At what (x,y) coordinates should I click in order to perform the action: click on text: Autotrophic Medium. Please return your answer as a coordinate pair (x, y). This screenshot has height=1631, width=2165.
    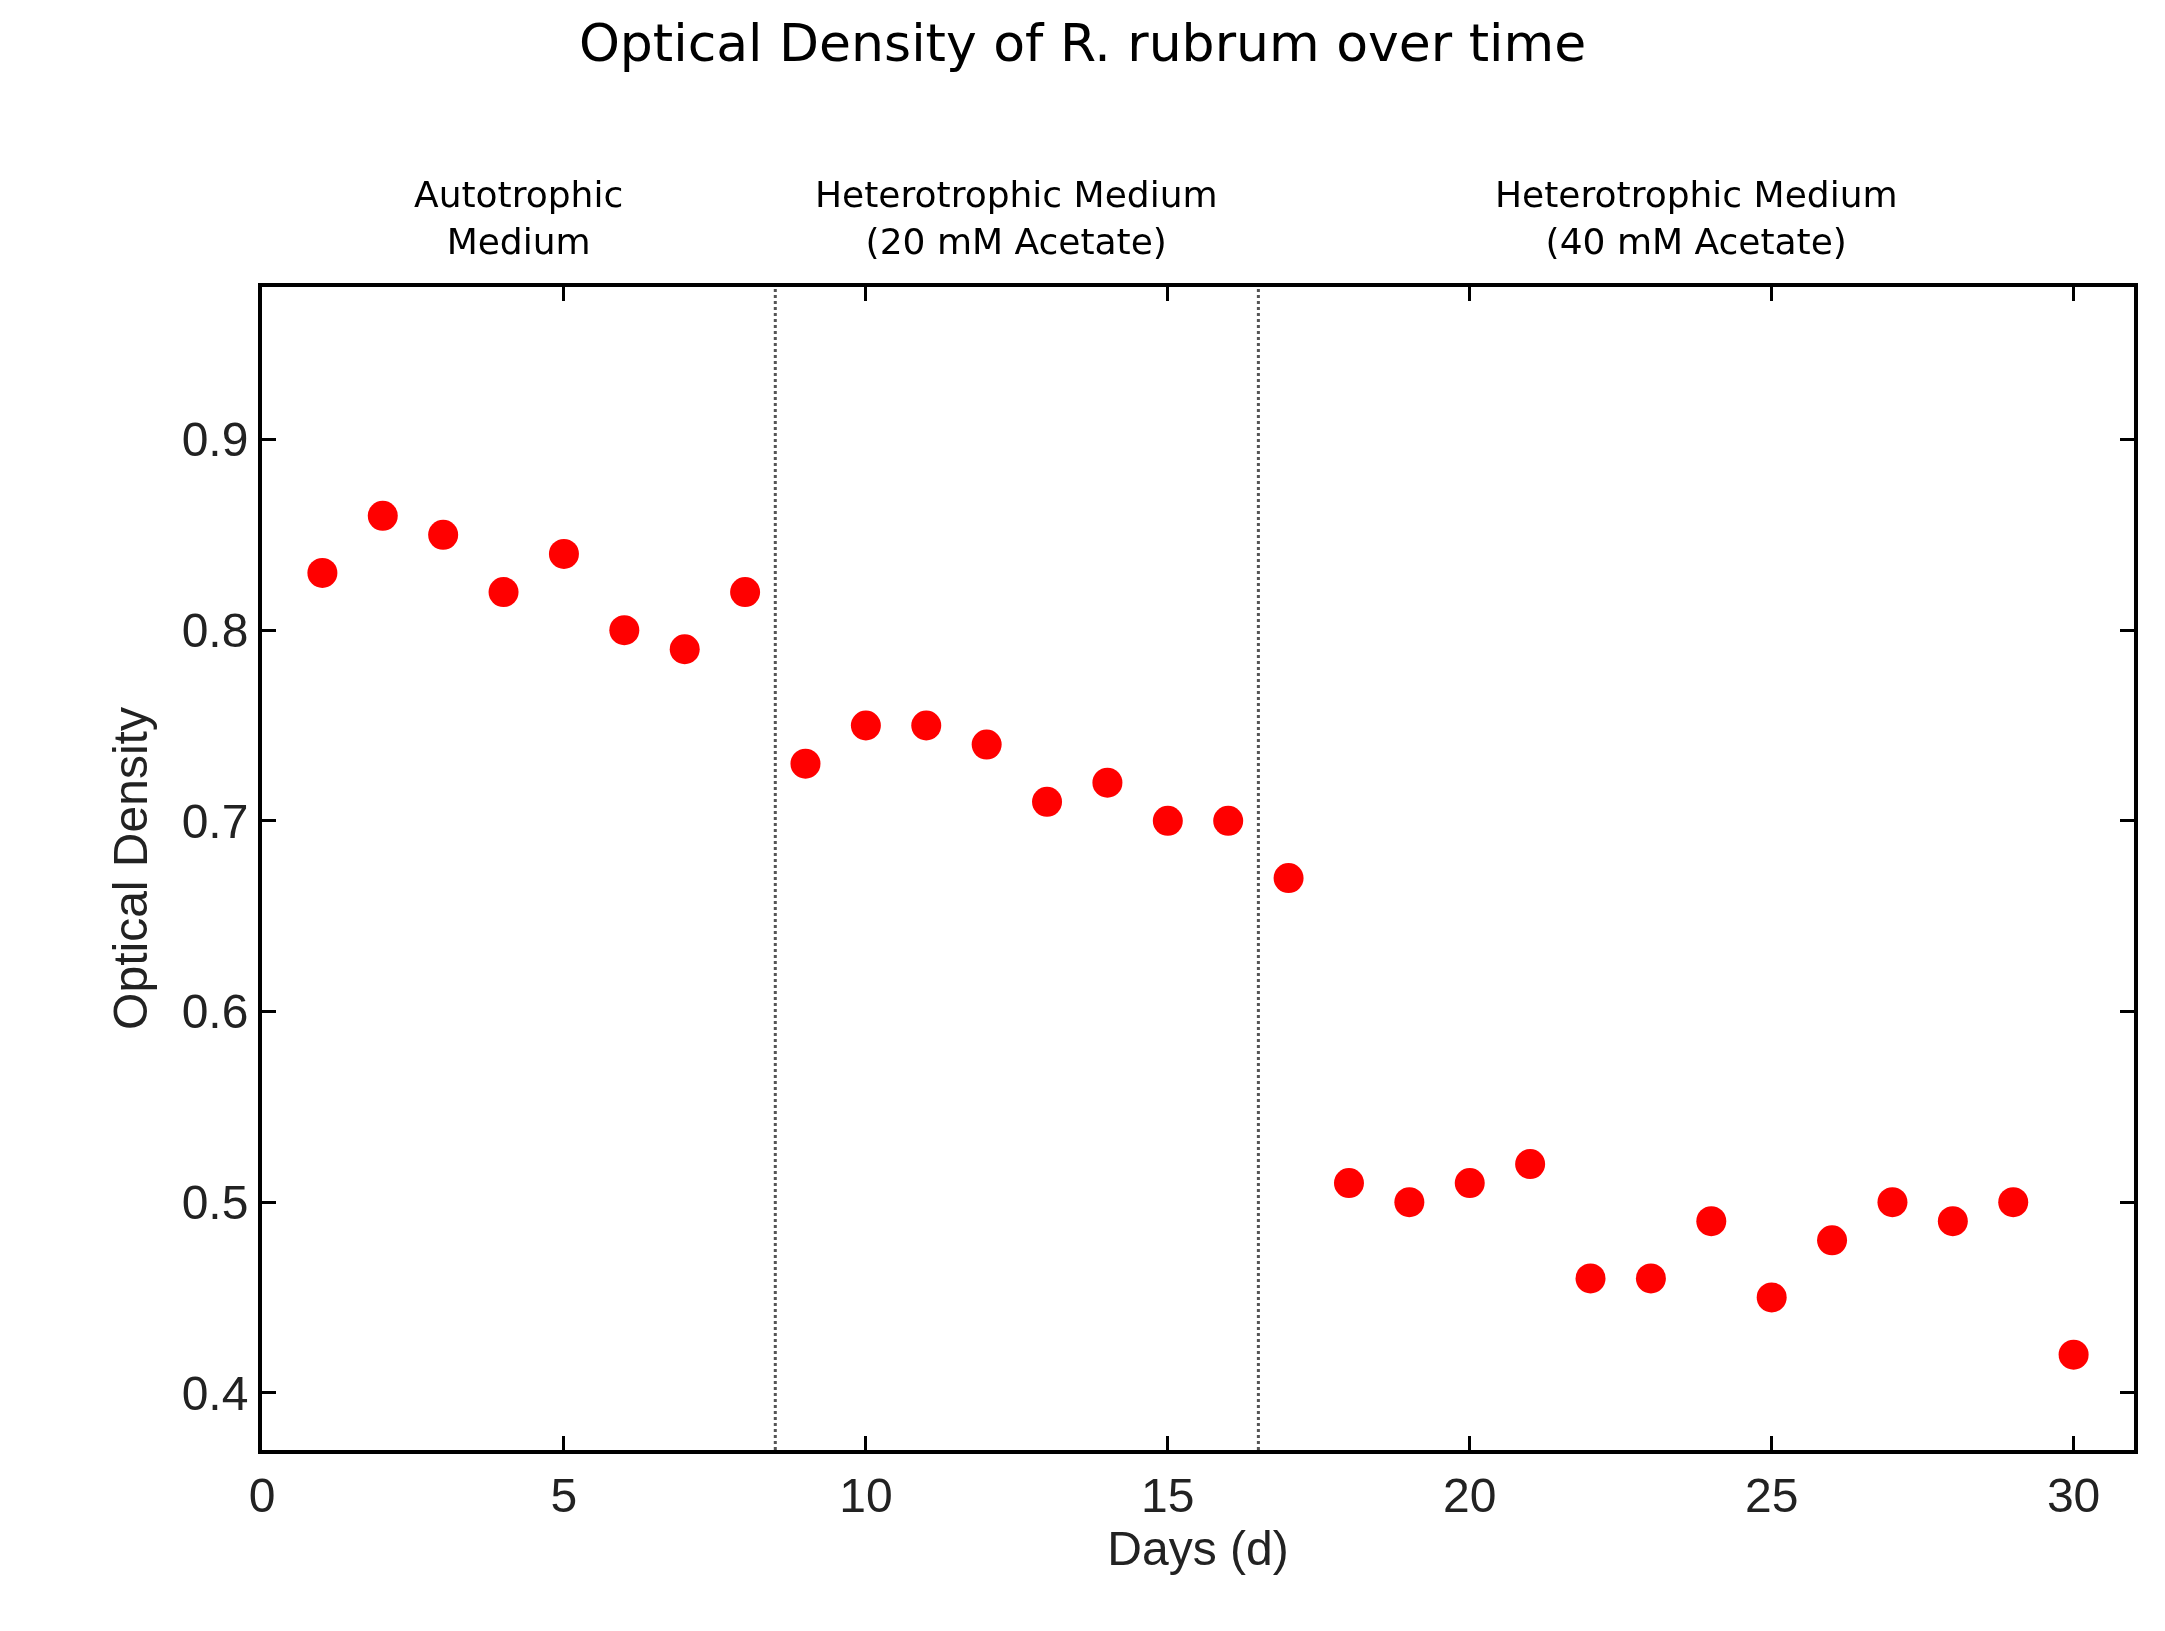
    Looking at the image, I should click on (519, 218).